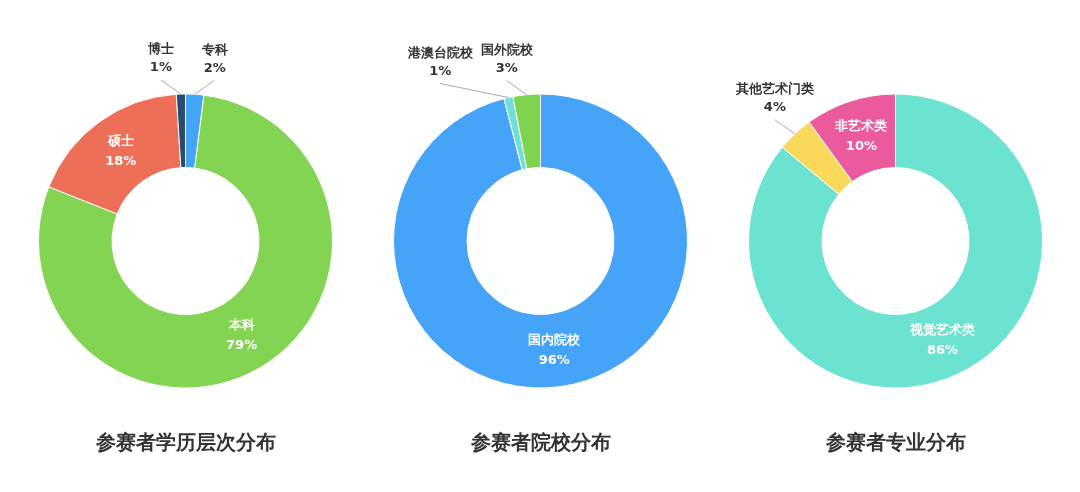  What do you see at coordinates (774, 107) in the screenshot?
I see `data-label: 4%` at bounding box center [774, 107].